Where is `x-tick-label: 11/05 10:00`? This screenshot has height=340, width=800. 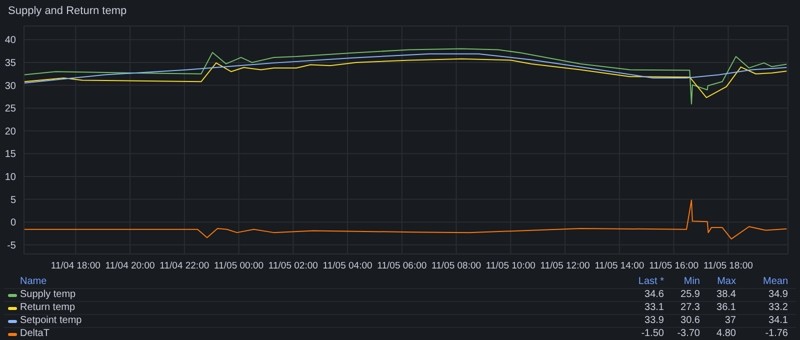
x-tick-label: 11/05 10:00 is located at coordinates (511, 266).